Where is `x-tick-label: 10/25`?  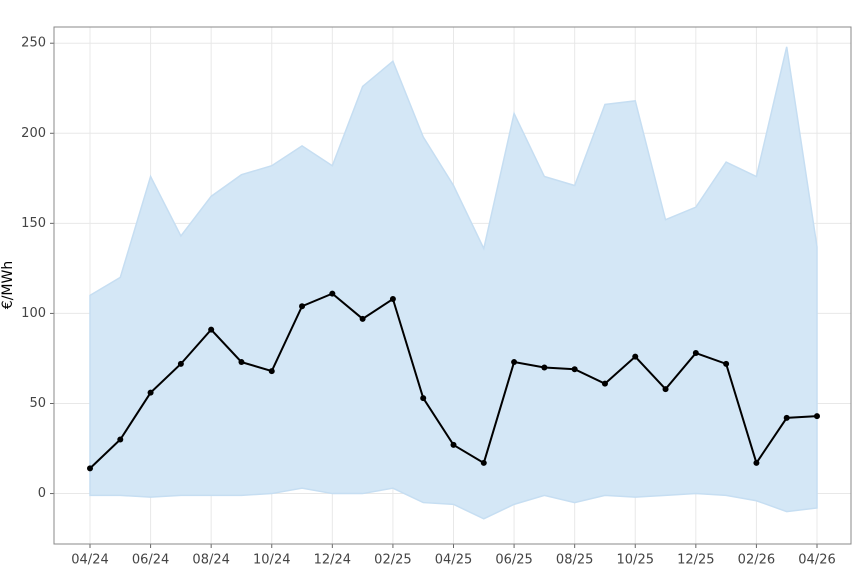
x-tick-label: 10/25 is located at coordinates (635, 560).